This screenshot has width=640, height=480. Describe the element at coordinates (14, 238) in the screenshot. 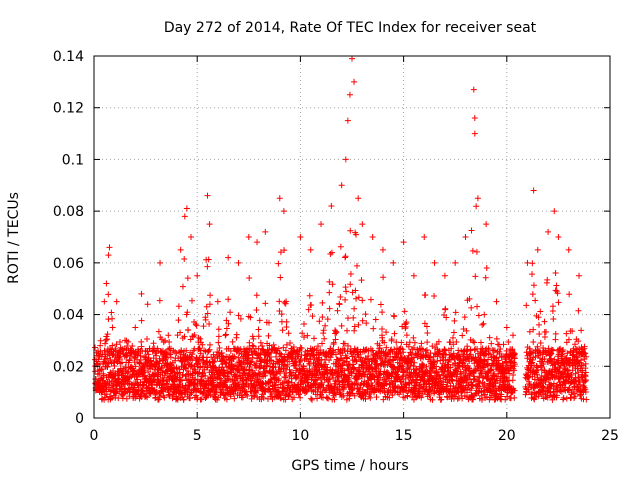

I see `y-axis-label: ROTI / TECUs` at that location.